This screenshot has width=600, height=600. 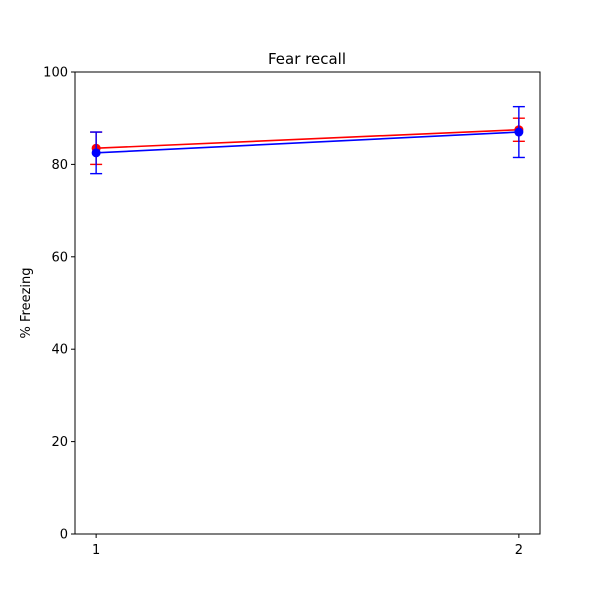 I want to click on y-tick-label: 0, so click(x=64, y=535).